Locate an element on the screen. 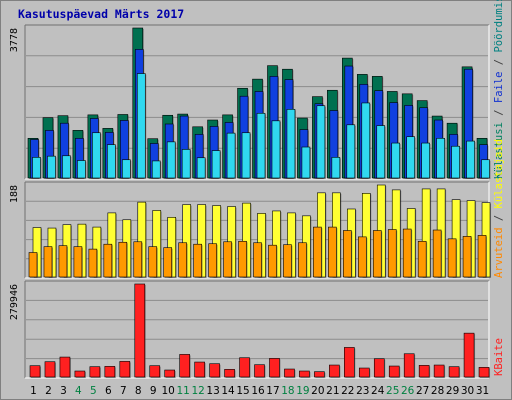 This screenshot has width=512, height=400. legend-part: Külastajaid is located at coordinates (499, 174).